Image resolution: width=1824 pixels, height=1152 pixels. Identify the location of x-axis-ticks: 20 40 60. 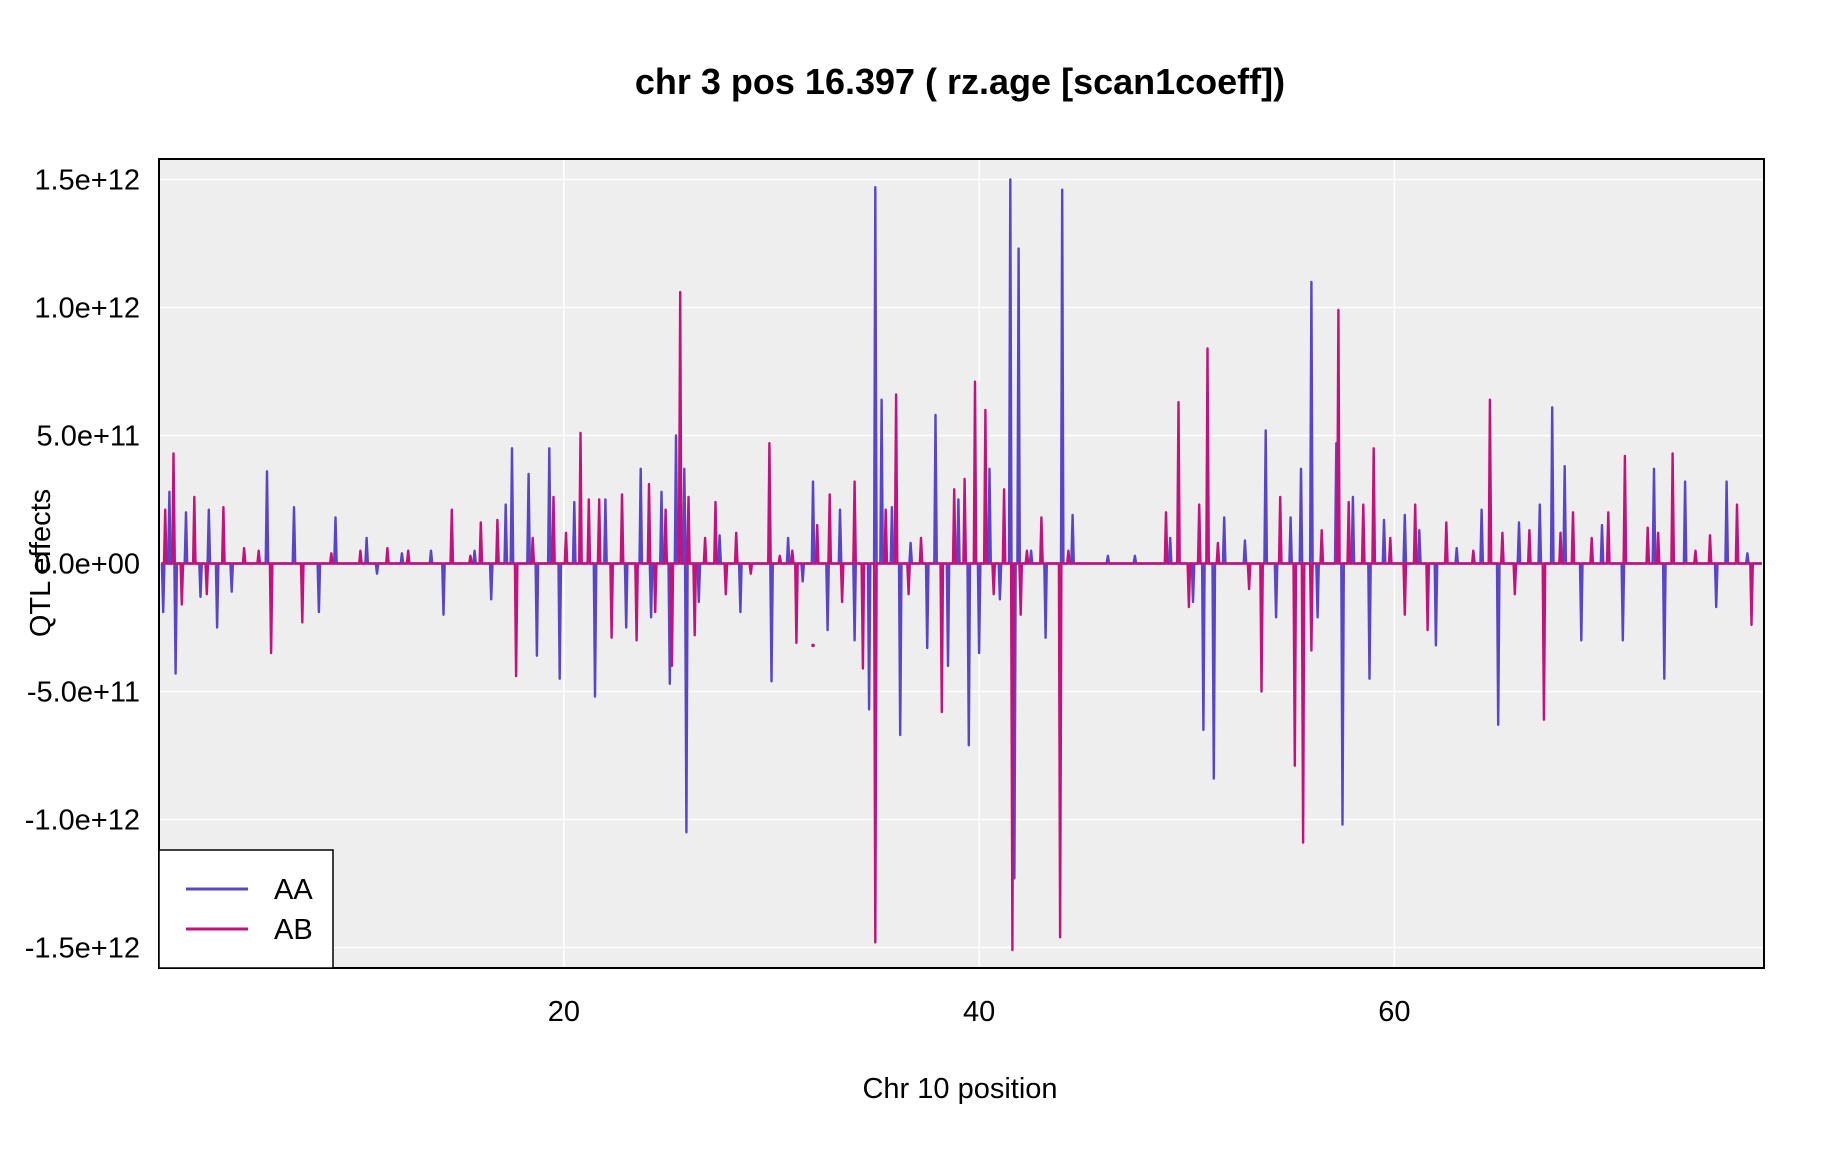
(979, 1012).